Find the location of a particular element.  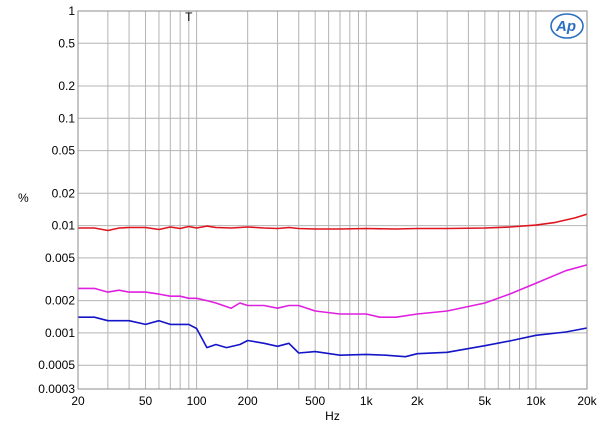

annotation-layer: T is located at coordinates (189, 17).